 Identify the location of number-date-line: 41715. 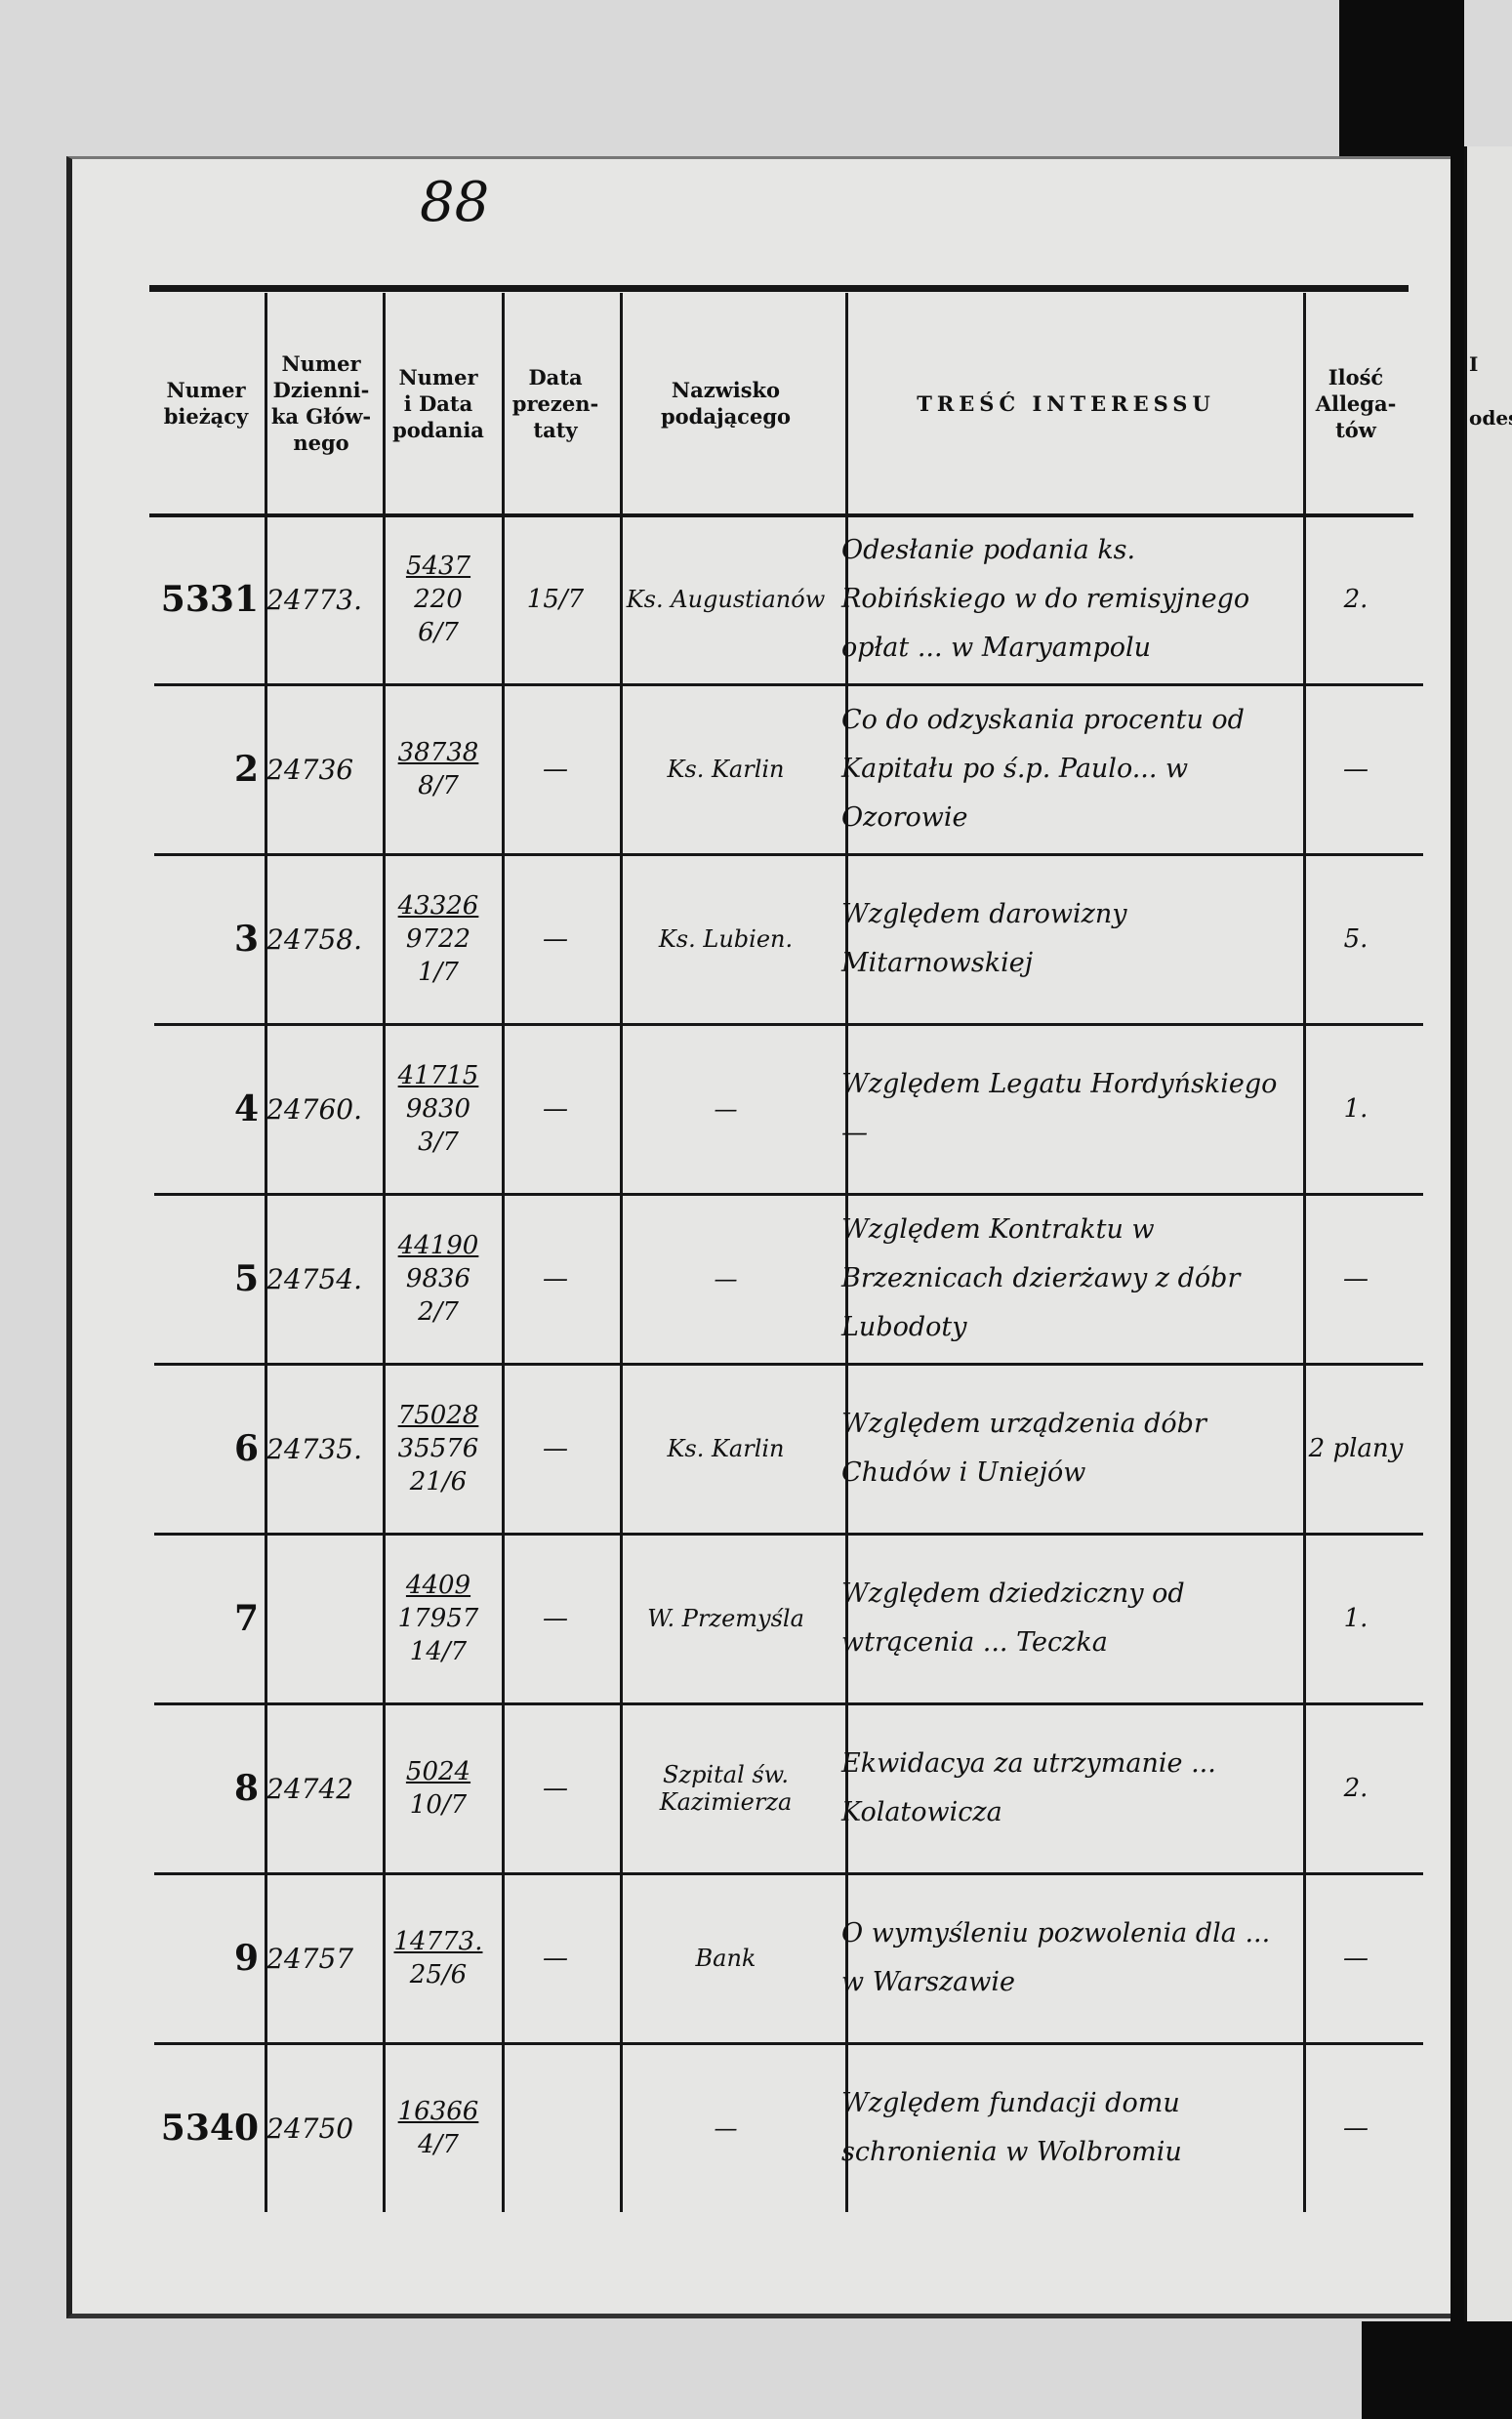
(438, 1075).